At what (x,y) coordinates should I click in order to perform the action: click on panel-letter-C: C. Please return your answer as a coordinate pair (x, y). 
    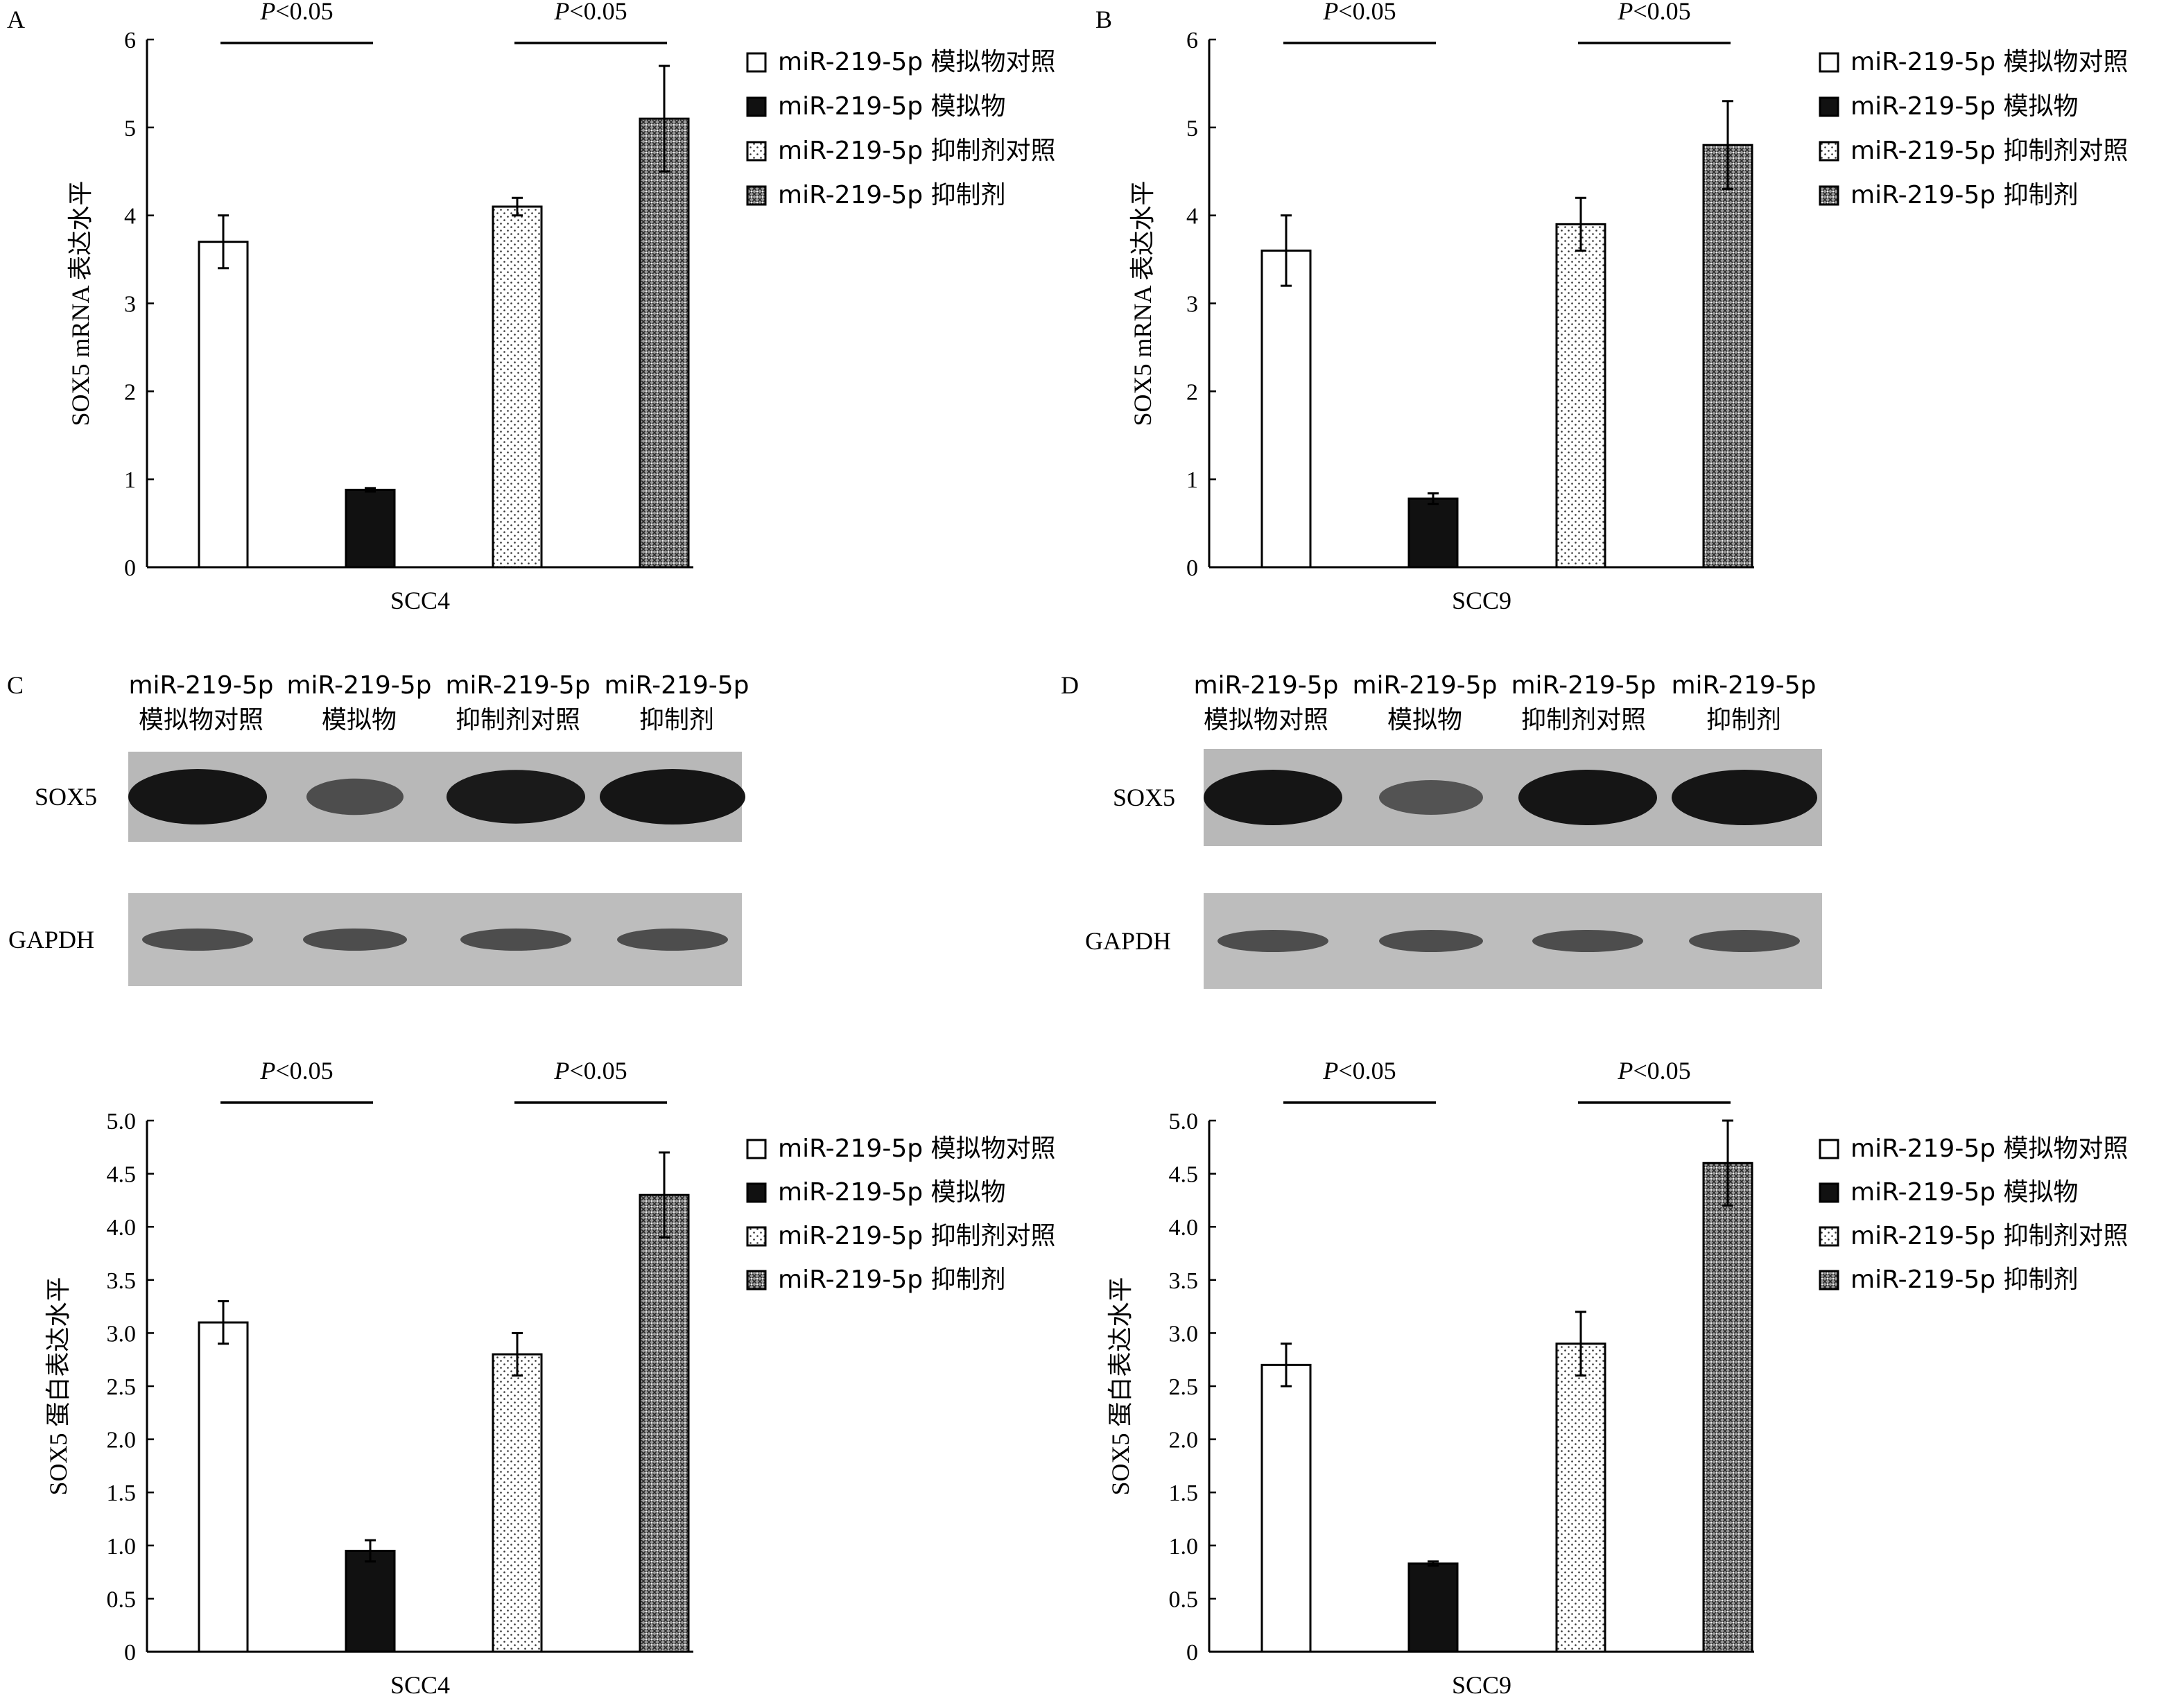
    Looking at the image, I should click on (15, 685).